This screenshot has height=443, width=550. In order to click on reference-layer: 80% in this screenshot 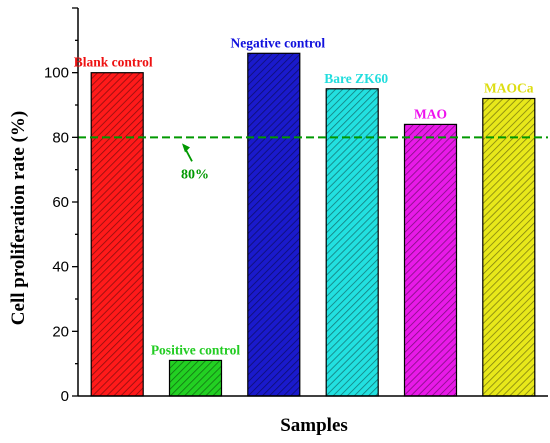, I will do `click(313, 159)`.